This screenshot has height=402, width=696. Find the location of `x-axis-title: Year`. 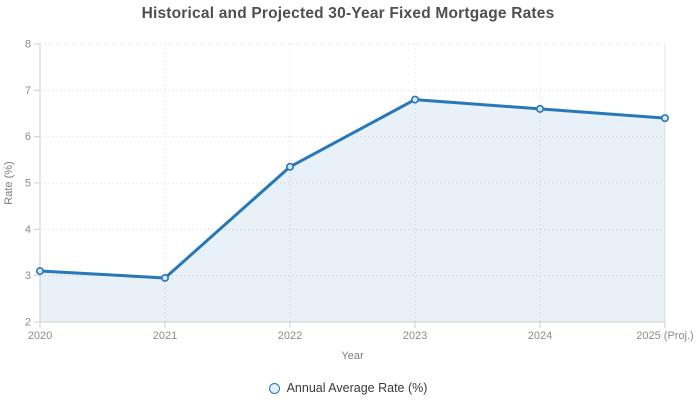

x-axis-title: Year is located at coordinates (352, 356).